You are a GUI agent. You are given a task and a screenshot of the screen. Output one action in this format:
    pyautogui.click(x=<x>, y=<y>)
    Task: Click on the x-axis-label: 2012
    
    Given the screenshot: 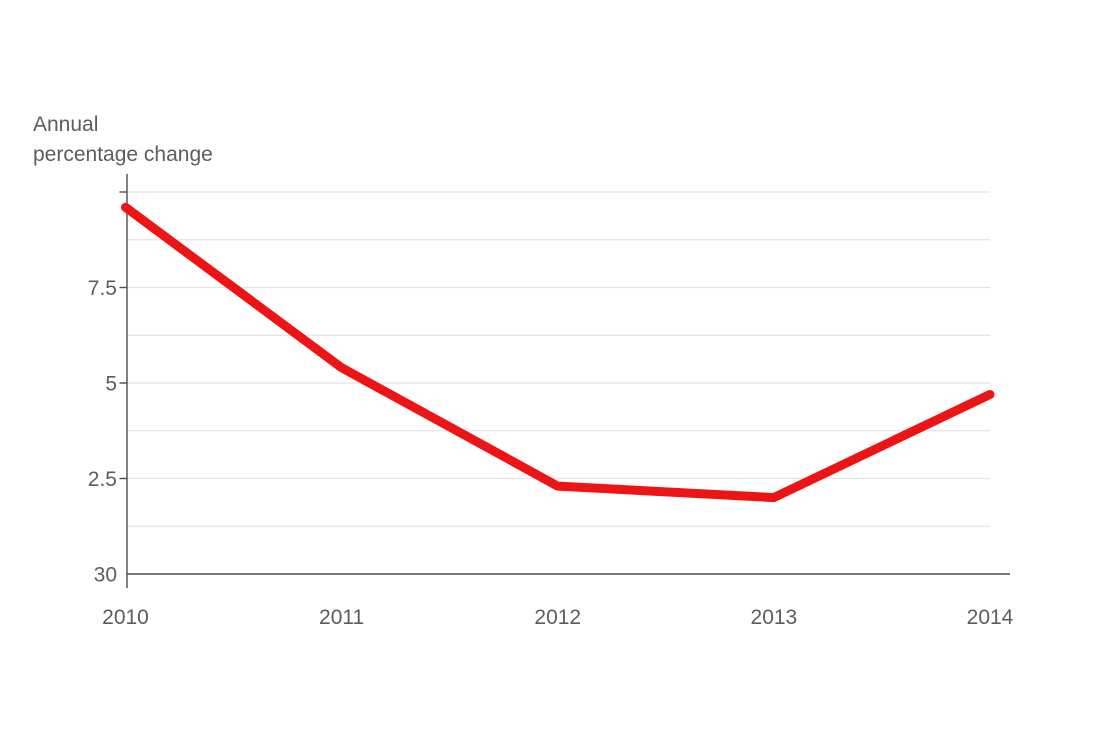 What is the action you would take?
    pyautogui.click(x=557, y=617)
    